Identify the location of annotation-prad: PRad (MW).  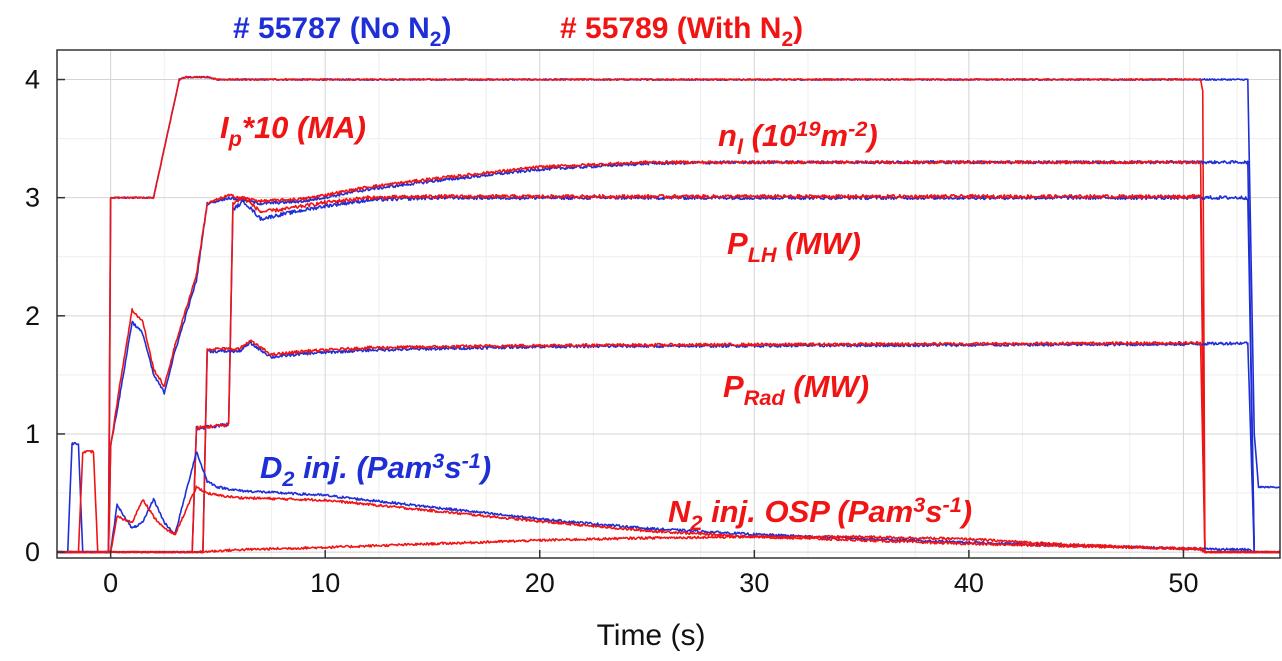
(796, 389).